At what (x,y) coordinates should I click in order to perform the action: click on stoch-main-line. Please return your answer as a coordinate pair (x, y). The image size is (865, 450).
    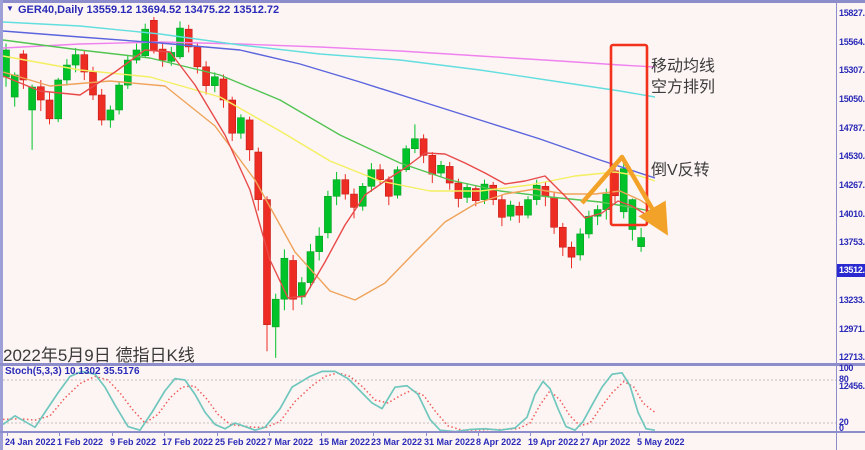
    Looking at the image, I should click on (329, 400).